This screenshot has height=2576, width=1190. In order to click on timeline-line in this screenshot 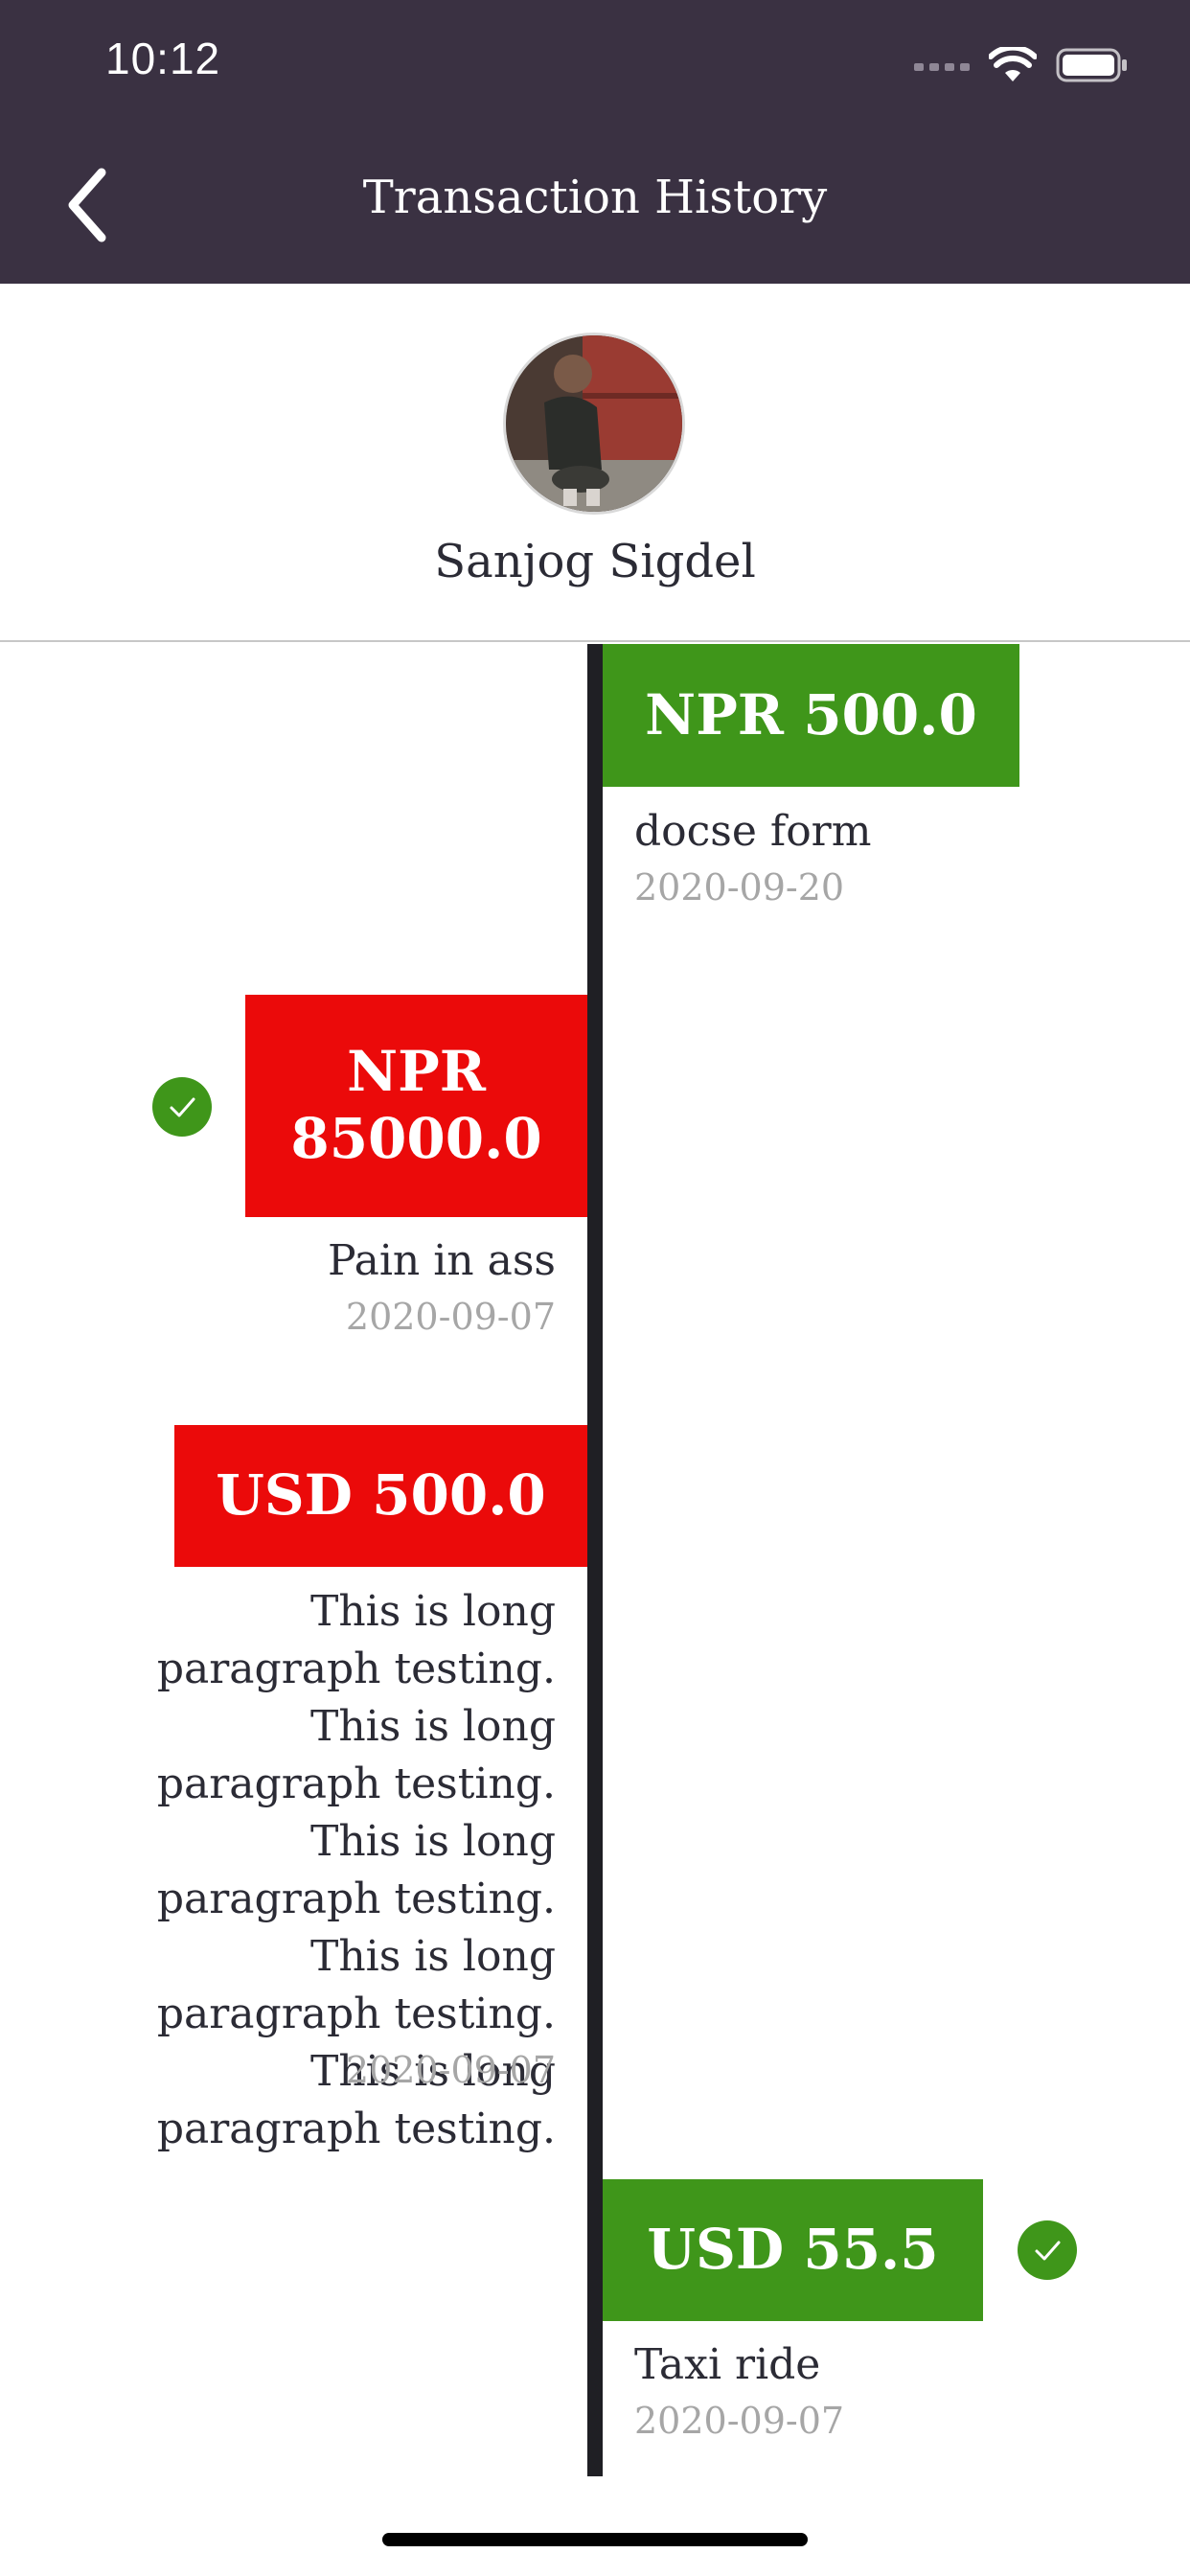, I will do `click(595, 1560)`.